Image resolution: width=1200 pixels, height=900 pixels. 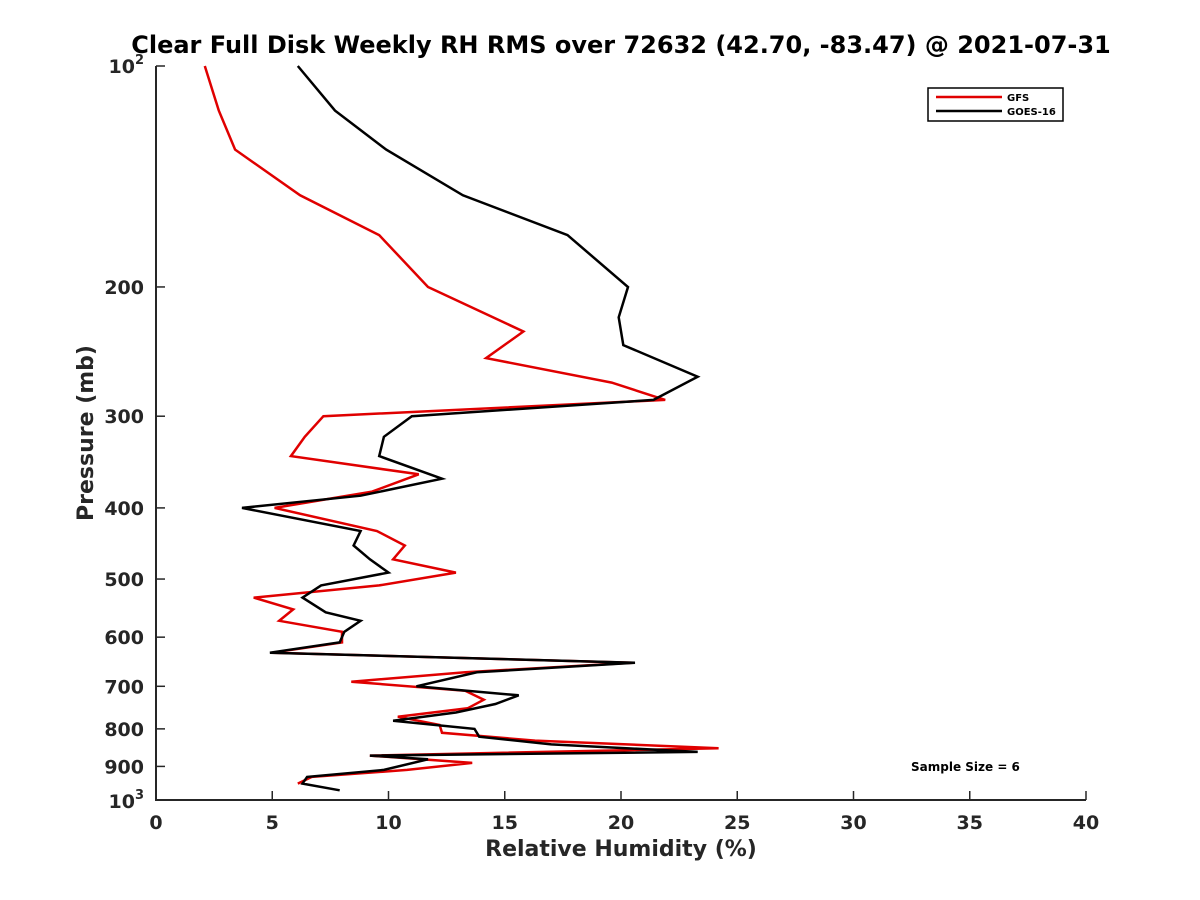 What do you see at coordinates (965, 767) in the screenshot?
I see `sample-size-annotation: Sample Size = 6` at bounding box center [965, 767].